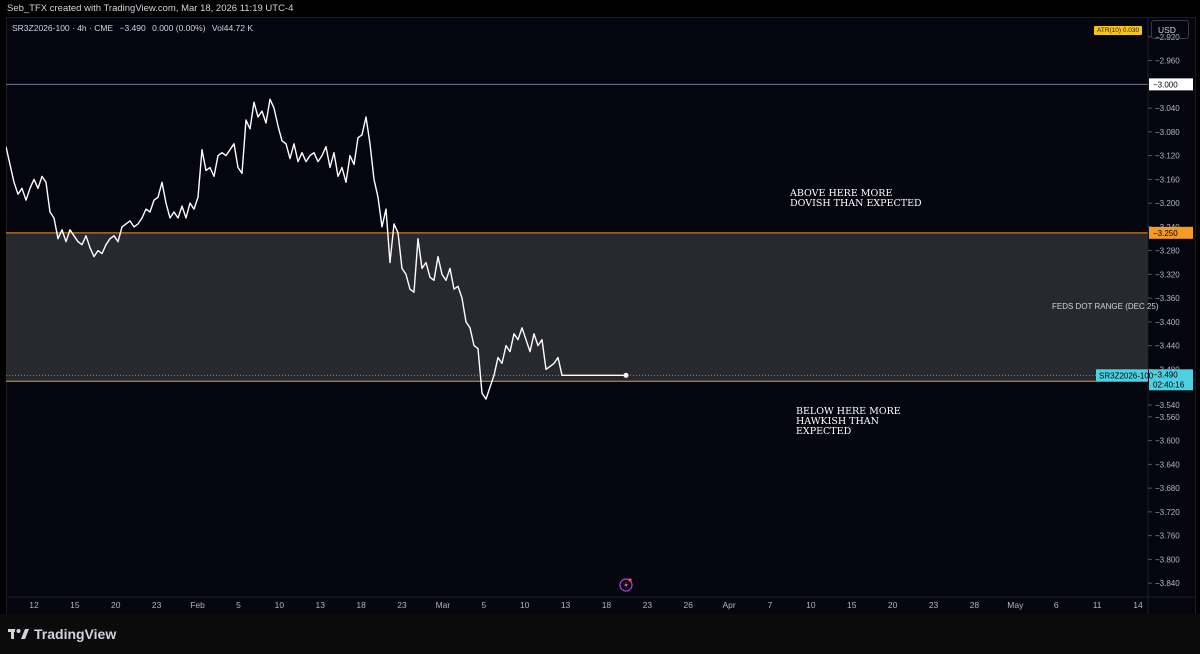  Describe the element at coordinates (1167, 132) in the screenshot. I see `y-tick-label: −3.080` at that location.